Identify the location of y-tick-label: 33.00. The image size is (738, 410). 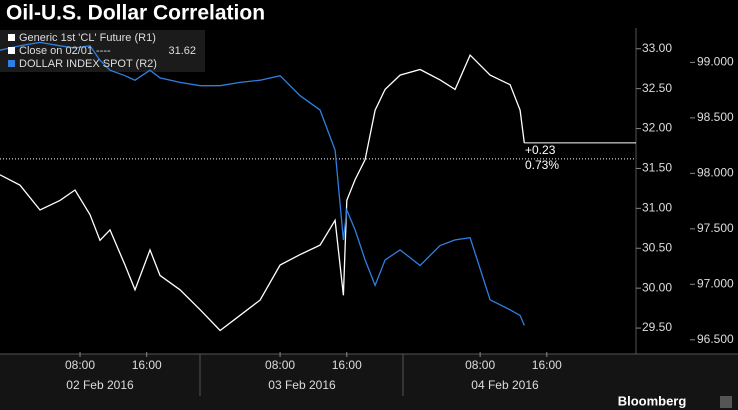
(657, 48).